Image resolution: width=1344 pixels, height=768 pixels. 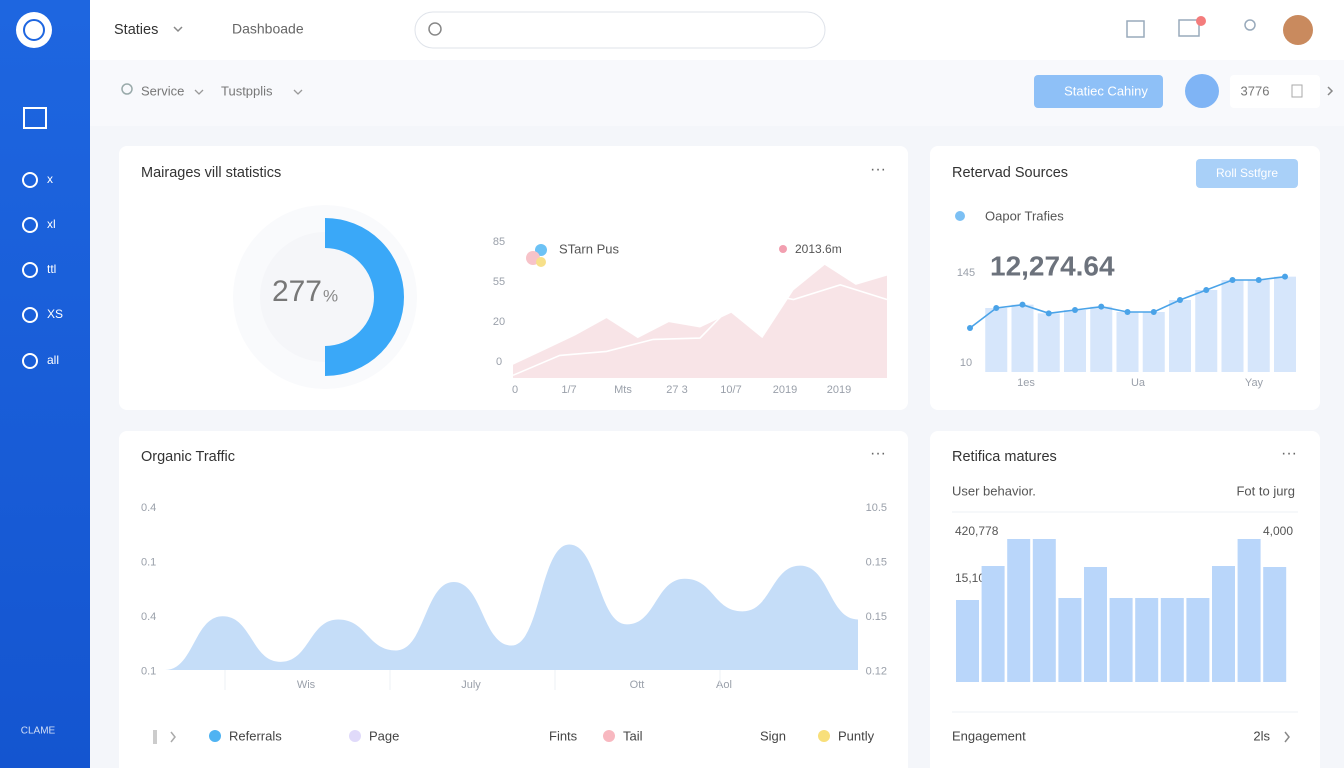 I want to click on note: 2013.6m, so click(x=818, y=249).